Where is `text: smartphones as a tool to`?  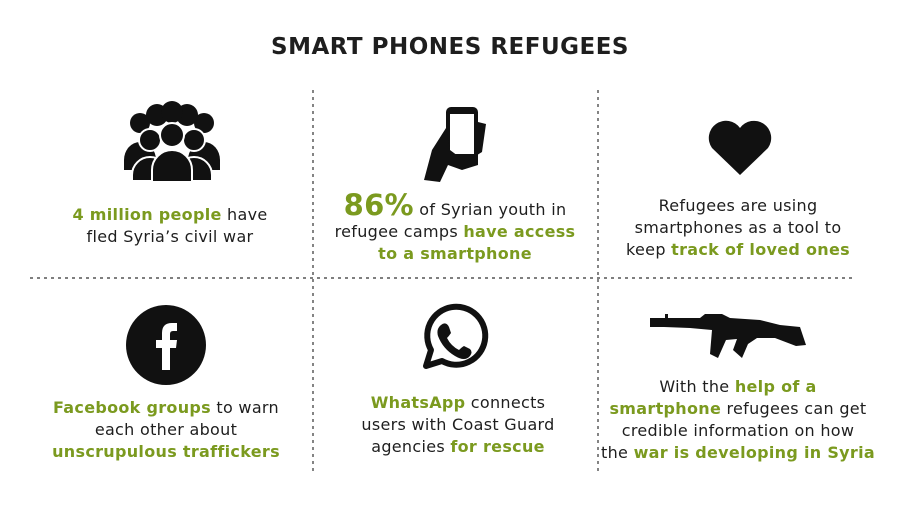
text: smartphones as a tool to is located at coordinates (738, 227).